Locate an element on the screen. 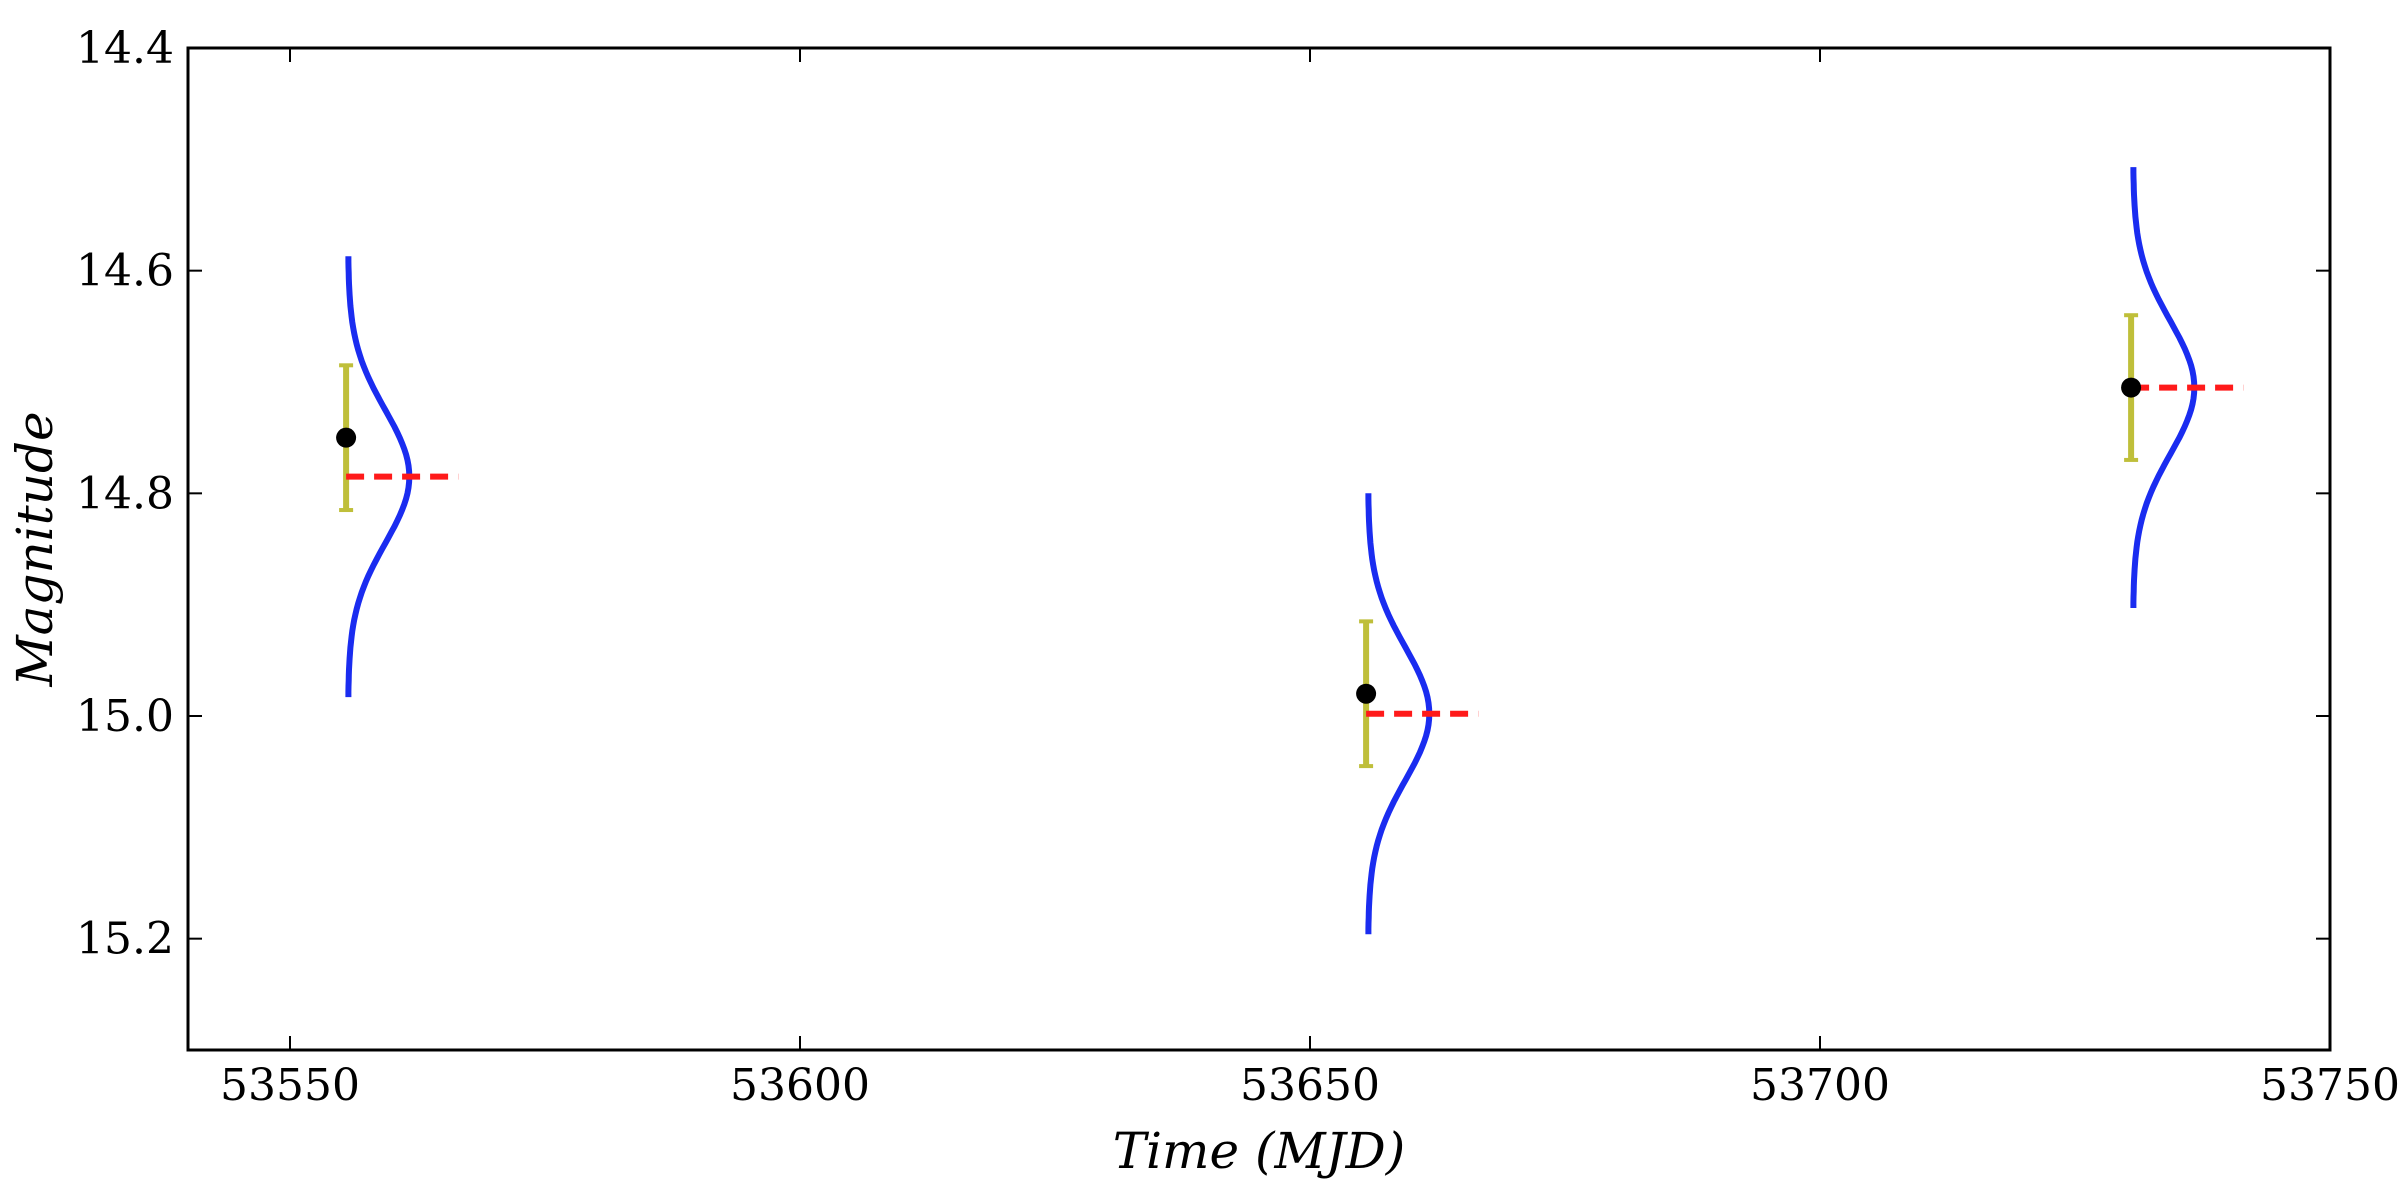  x-tick-label: 53650 is located at coordinates (1310, 1085).